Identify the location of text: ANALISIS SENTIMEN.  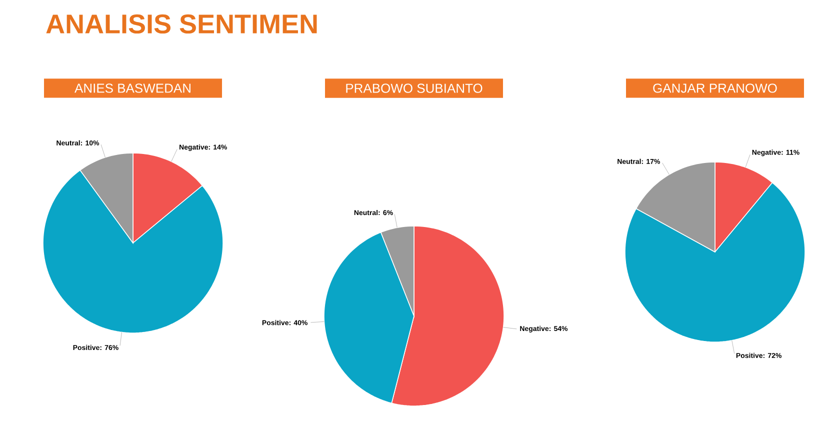
(181, 24).